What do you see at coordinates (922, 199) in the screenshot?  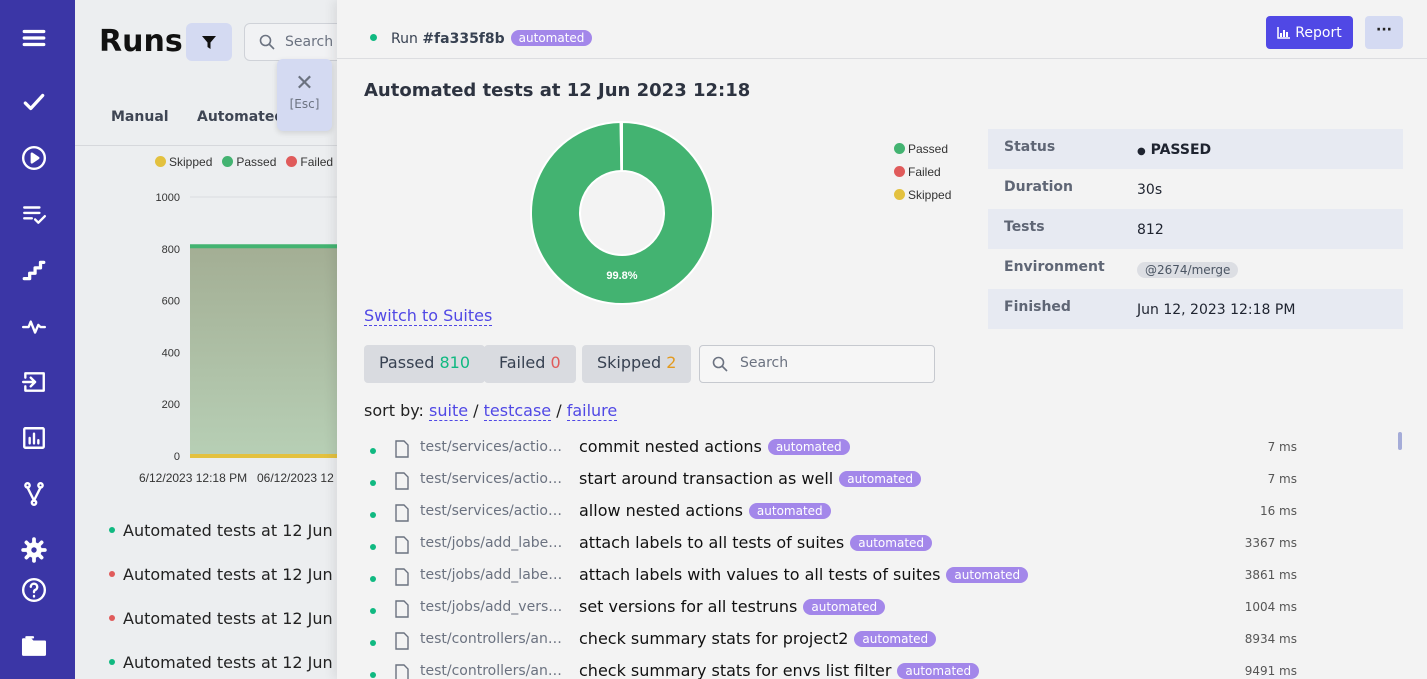 I see `legend-skipped: Skipped` at bounding box center [922, 199].